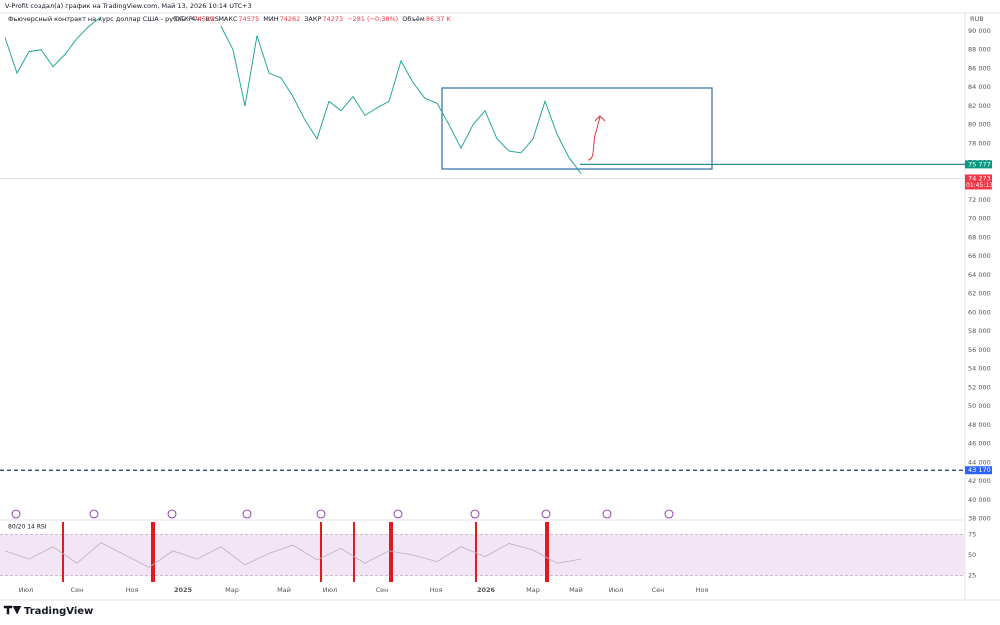  What do you see at coordinates (972, 534) in the screenshot?
I see `rsi-level-label: 75` at bounding box center [972, 534].